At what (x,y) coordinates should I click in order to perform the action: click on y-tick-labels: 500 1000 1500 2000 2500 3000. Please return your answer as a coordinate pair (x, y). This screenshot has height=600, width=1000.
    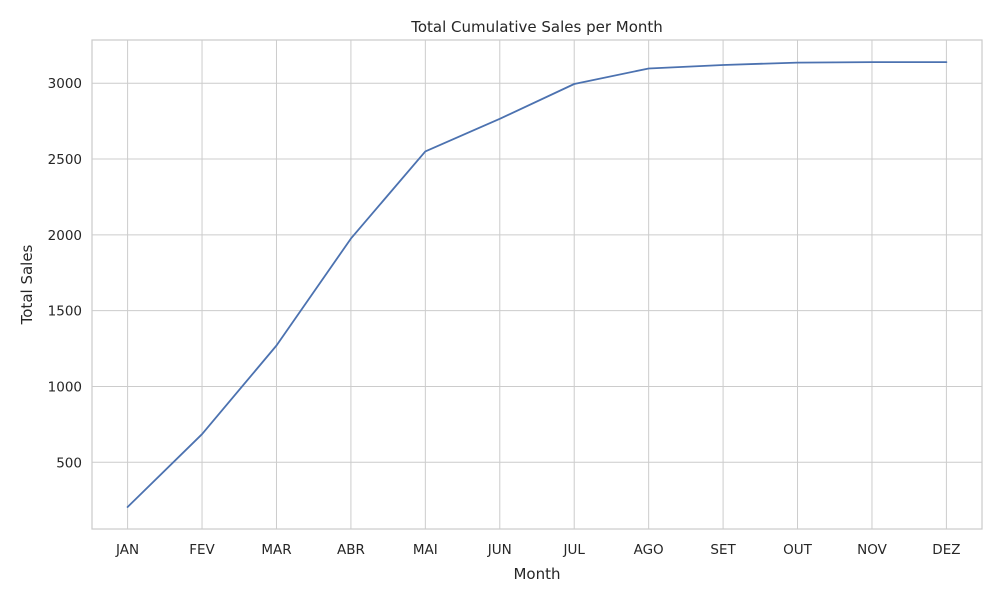
    Looking at the image, I should click on (65, 273).